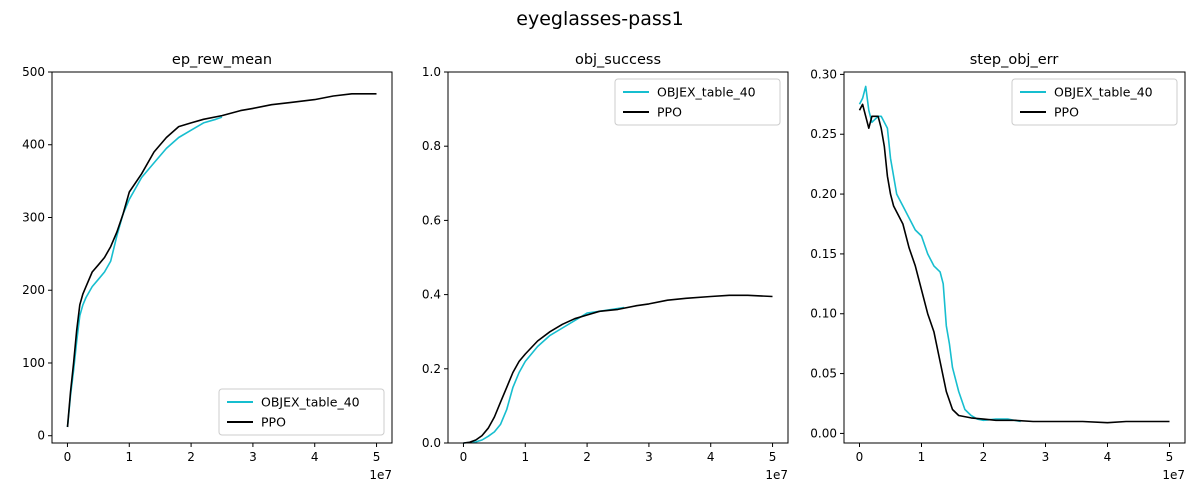 This screenshot has height=500, width=1200. Describe the element at coordinates (599, 19) in the screenshot. I see `figure-title: eyeglasses-pass1` at that location.